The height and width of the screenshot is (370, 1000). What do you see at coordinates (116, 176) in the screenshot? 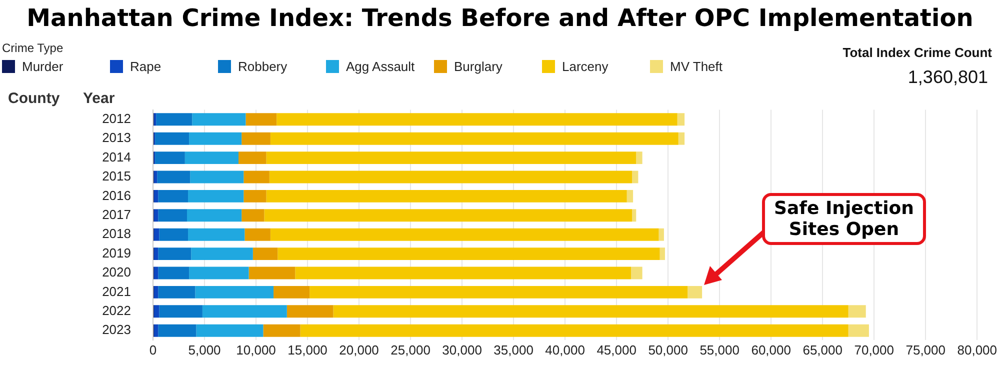
I see `y-tick-label: 2015` at bounding box center [116, 176].